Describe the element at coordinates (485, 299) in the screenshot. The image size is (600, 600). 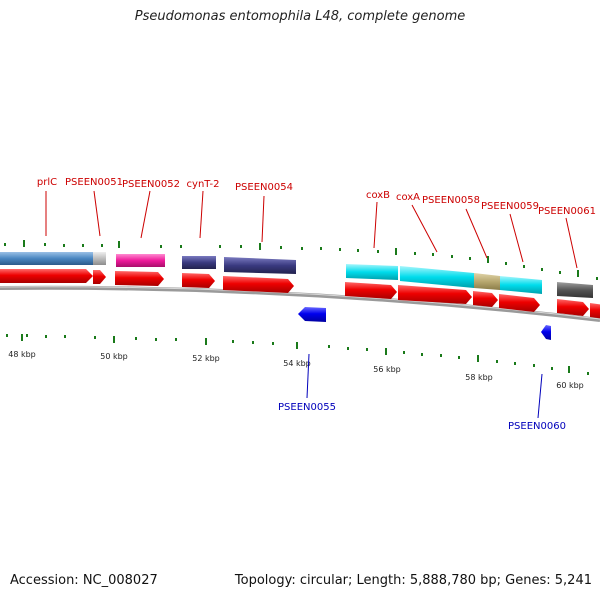
I see `cds-arrow-PSEEN0058` at that location.